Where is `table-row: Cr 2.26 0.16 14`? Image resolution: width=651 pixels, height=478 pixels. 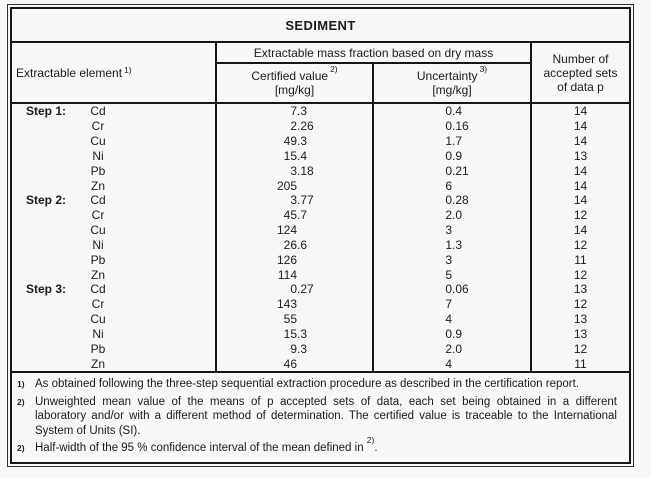
table-row: Cr 2.26 0.16 14 is located at coordinates (320, 126).